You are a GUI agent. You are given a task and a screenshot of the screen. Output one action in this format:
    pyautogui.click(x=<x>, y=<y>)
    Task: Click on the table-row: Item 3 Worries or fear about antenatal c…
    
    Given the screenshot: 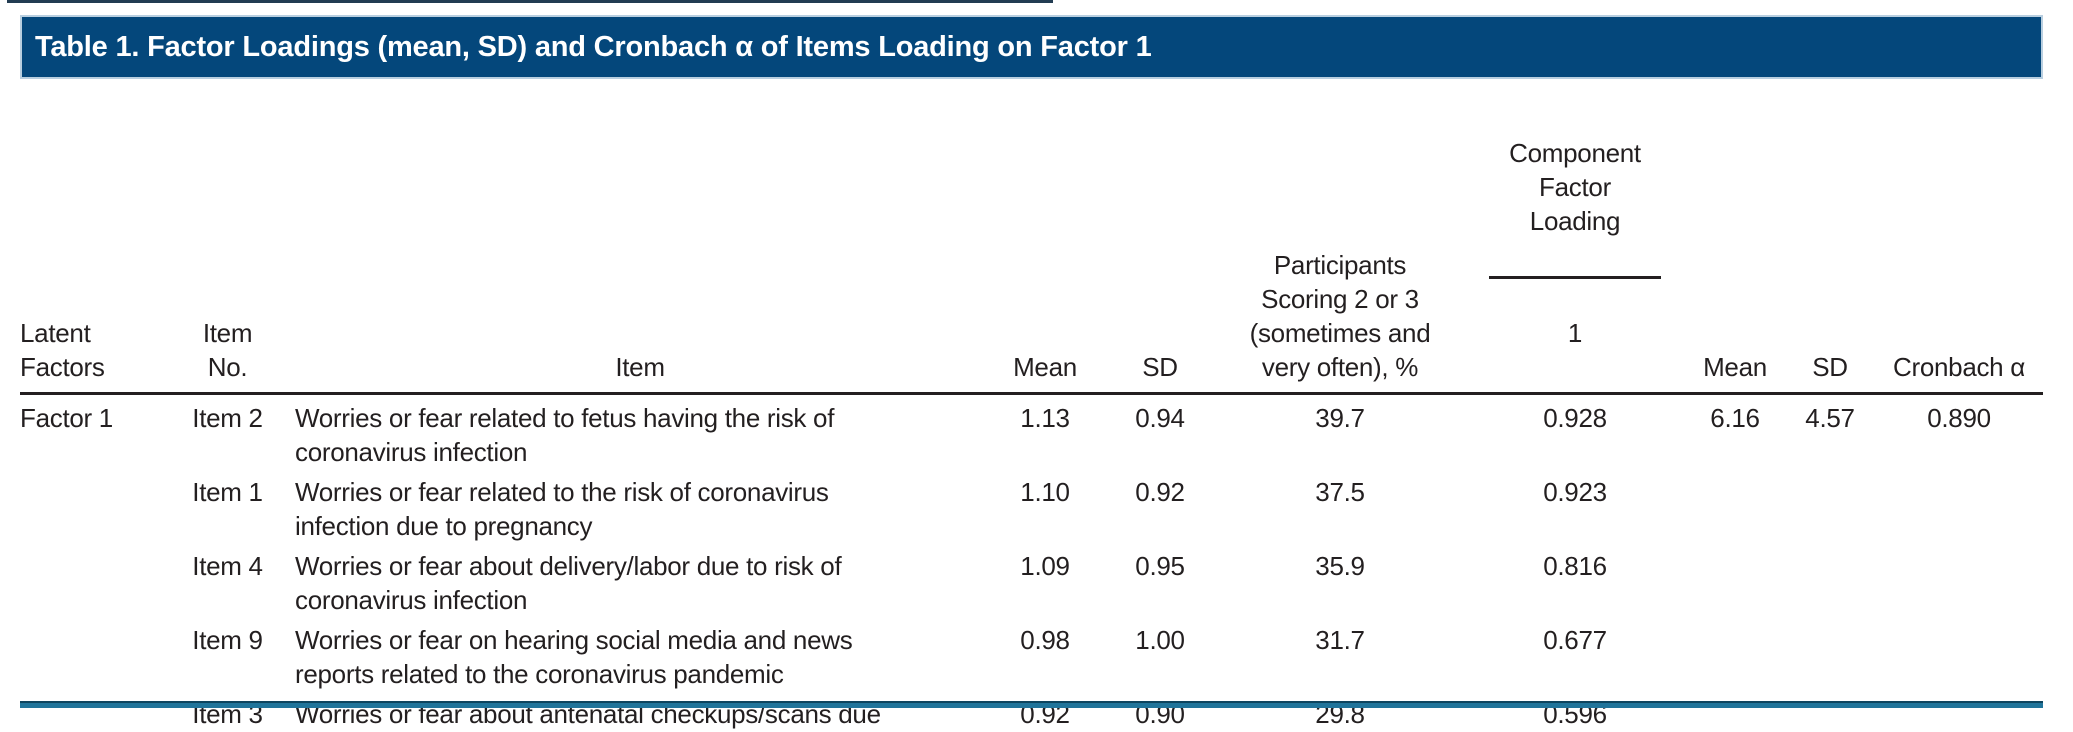 What is the action you would take?
    pyautogui.click(x=1031, y=711)
    